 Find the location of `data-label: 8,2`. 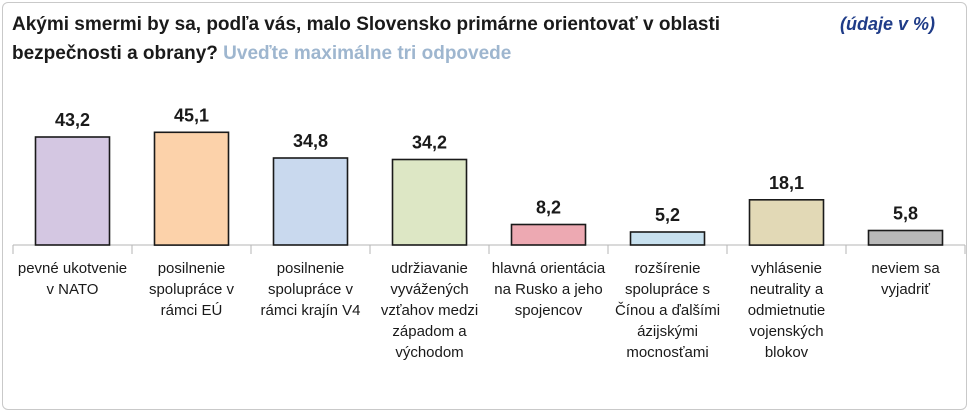

data-label: 8,2 is located at coordinates (548, 208).